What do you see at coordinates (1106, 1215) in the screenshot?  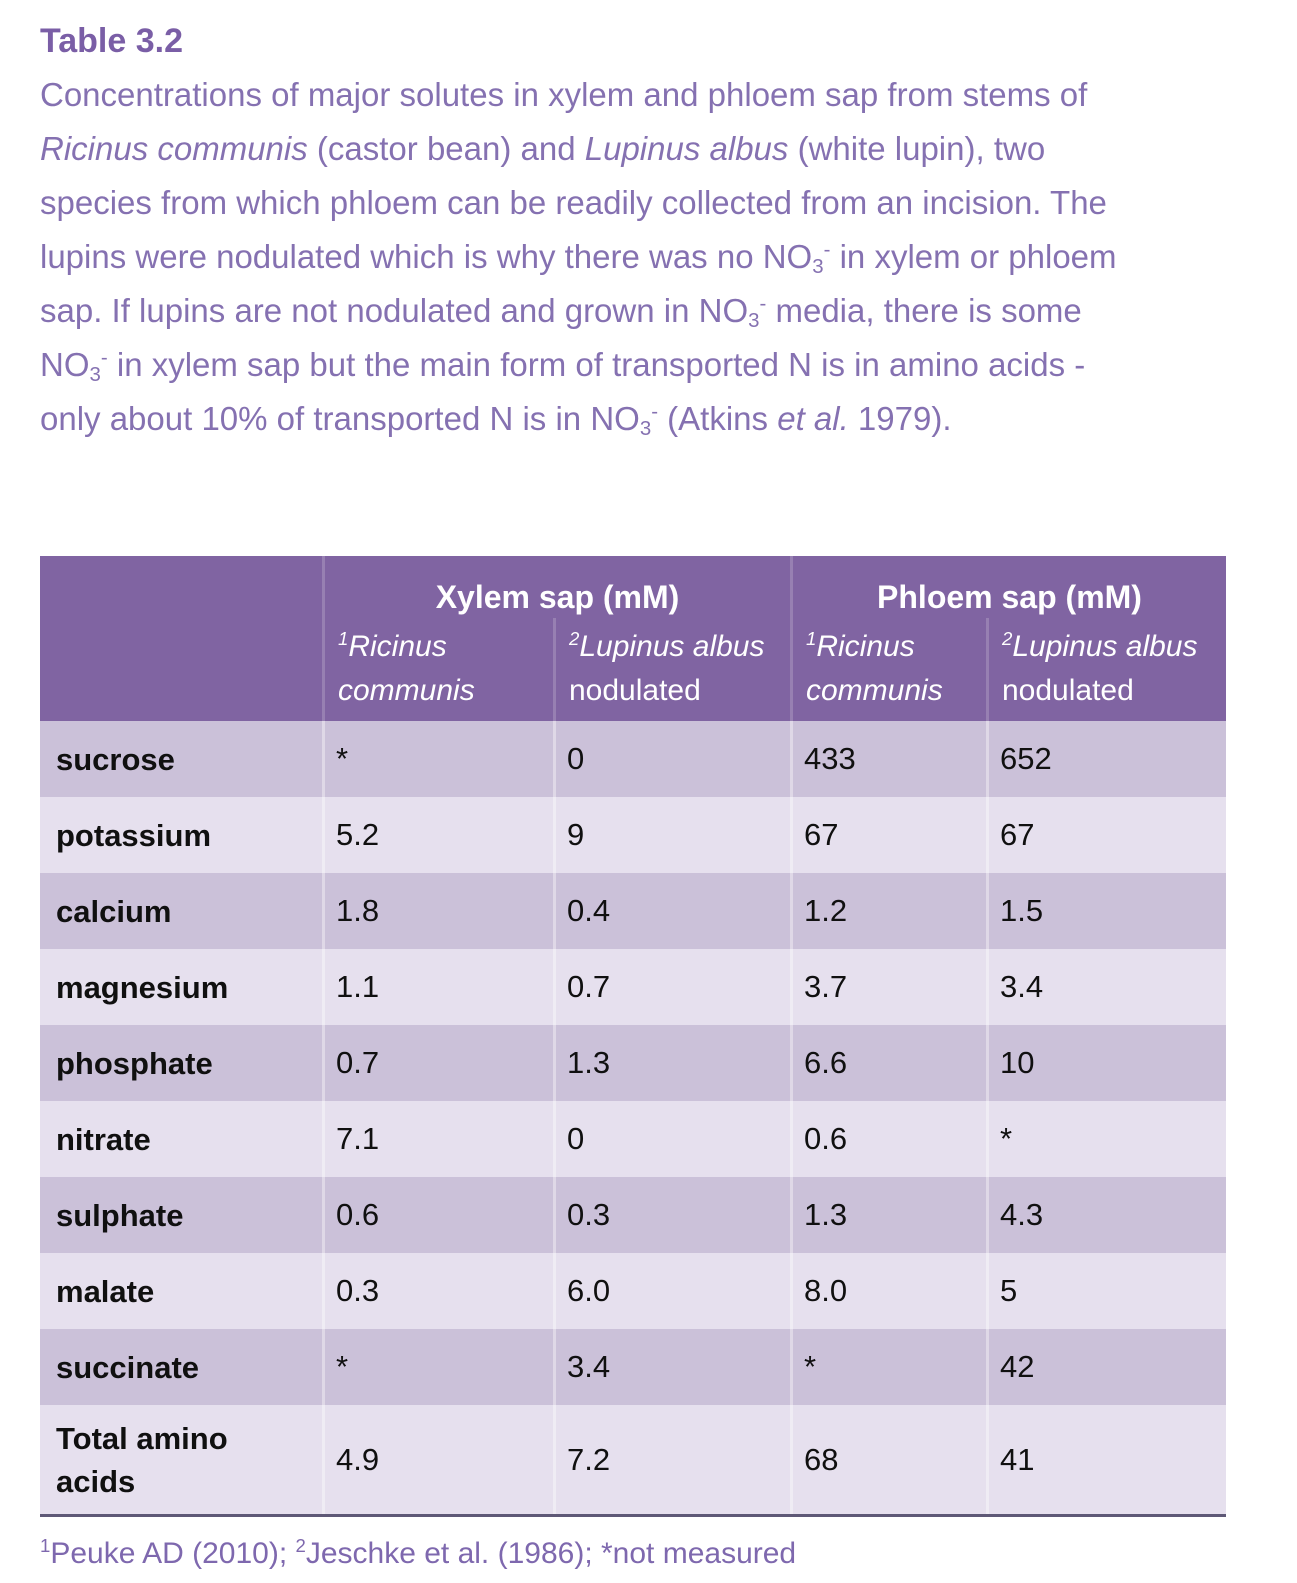 I see `table-cell: 4.3` at bounding box center [1106, 1215].